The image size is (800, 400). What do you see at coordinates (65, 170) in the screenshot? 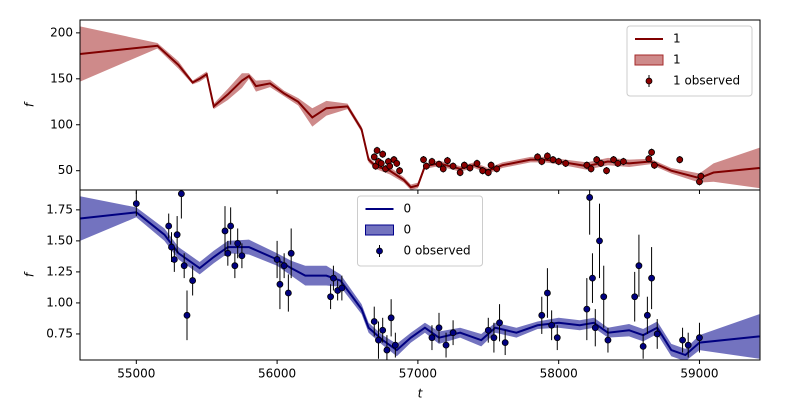
I see `y-tick-label: 50` at bounding box center [65, 170].